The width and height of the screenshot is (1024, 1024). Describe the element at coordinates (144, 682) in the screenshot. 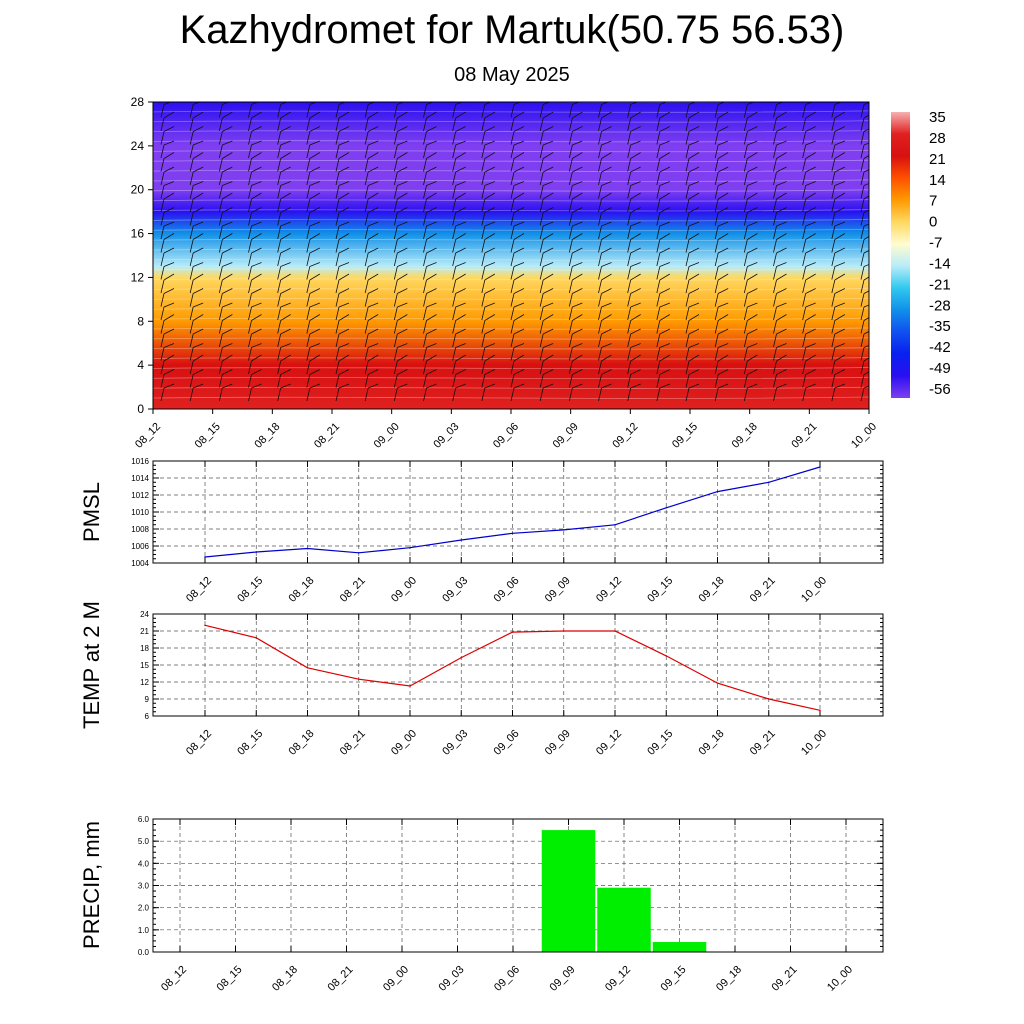

I see `y-tick-label: 12` at that location.